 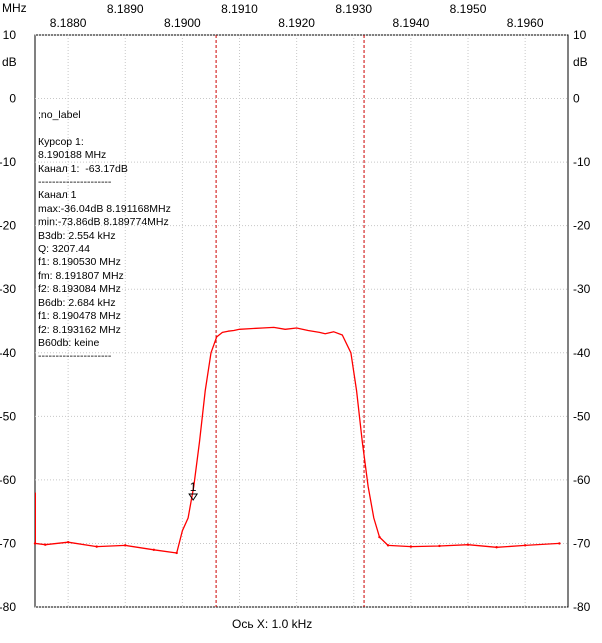 What do you see at coordinates (64, 249) in the screenshot?
I see `info-line: Q: 3207.44` at bounding box center [64, 249].